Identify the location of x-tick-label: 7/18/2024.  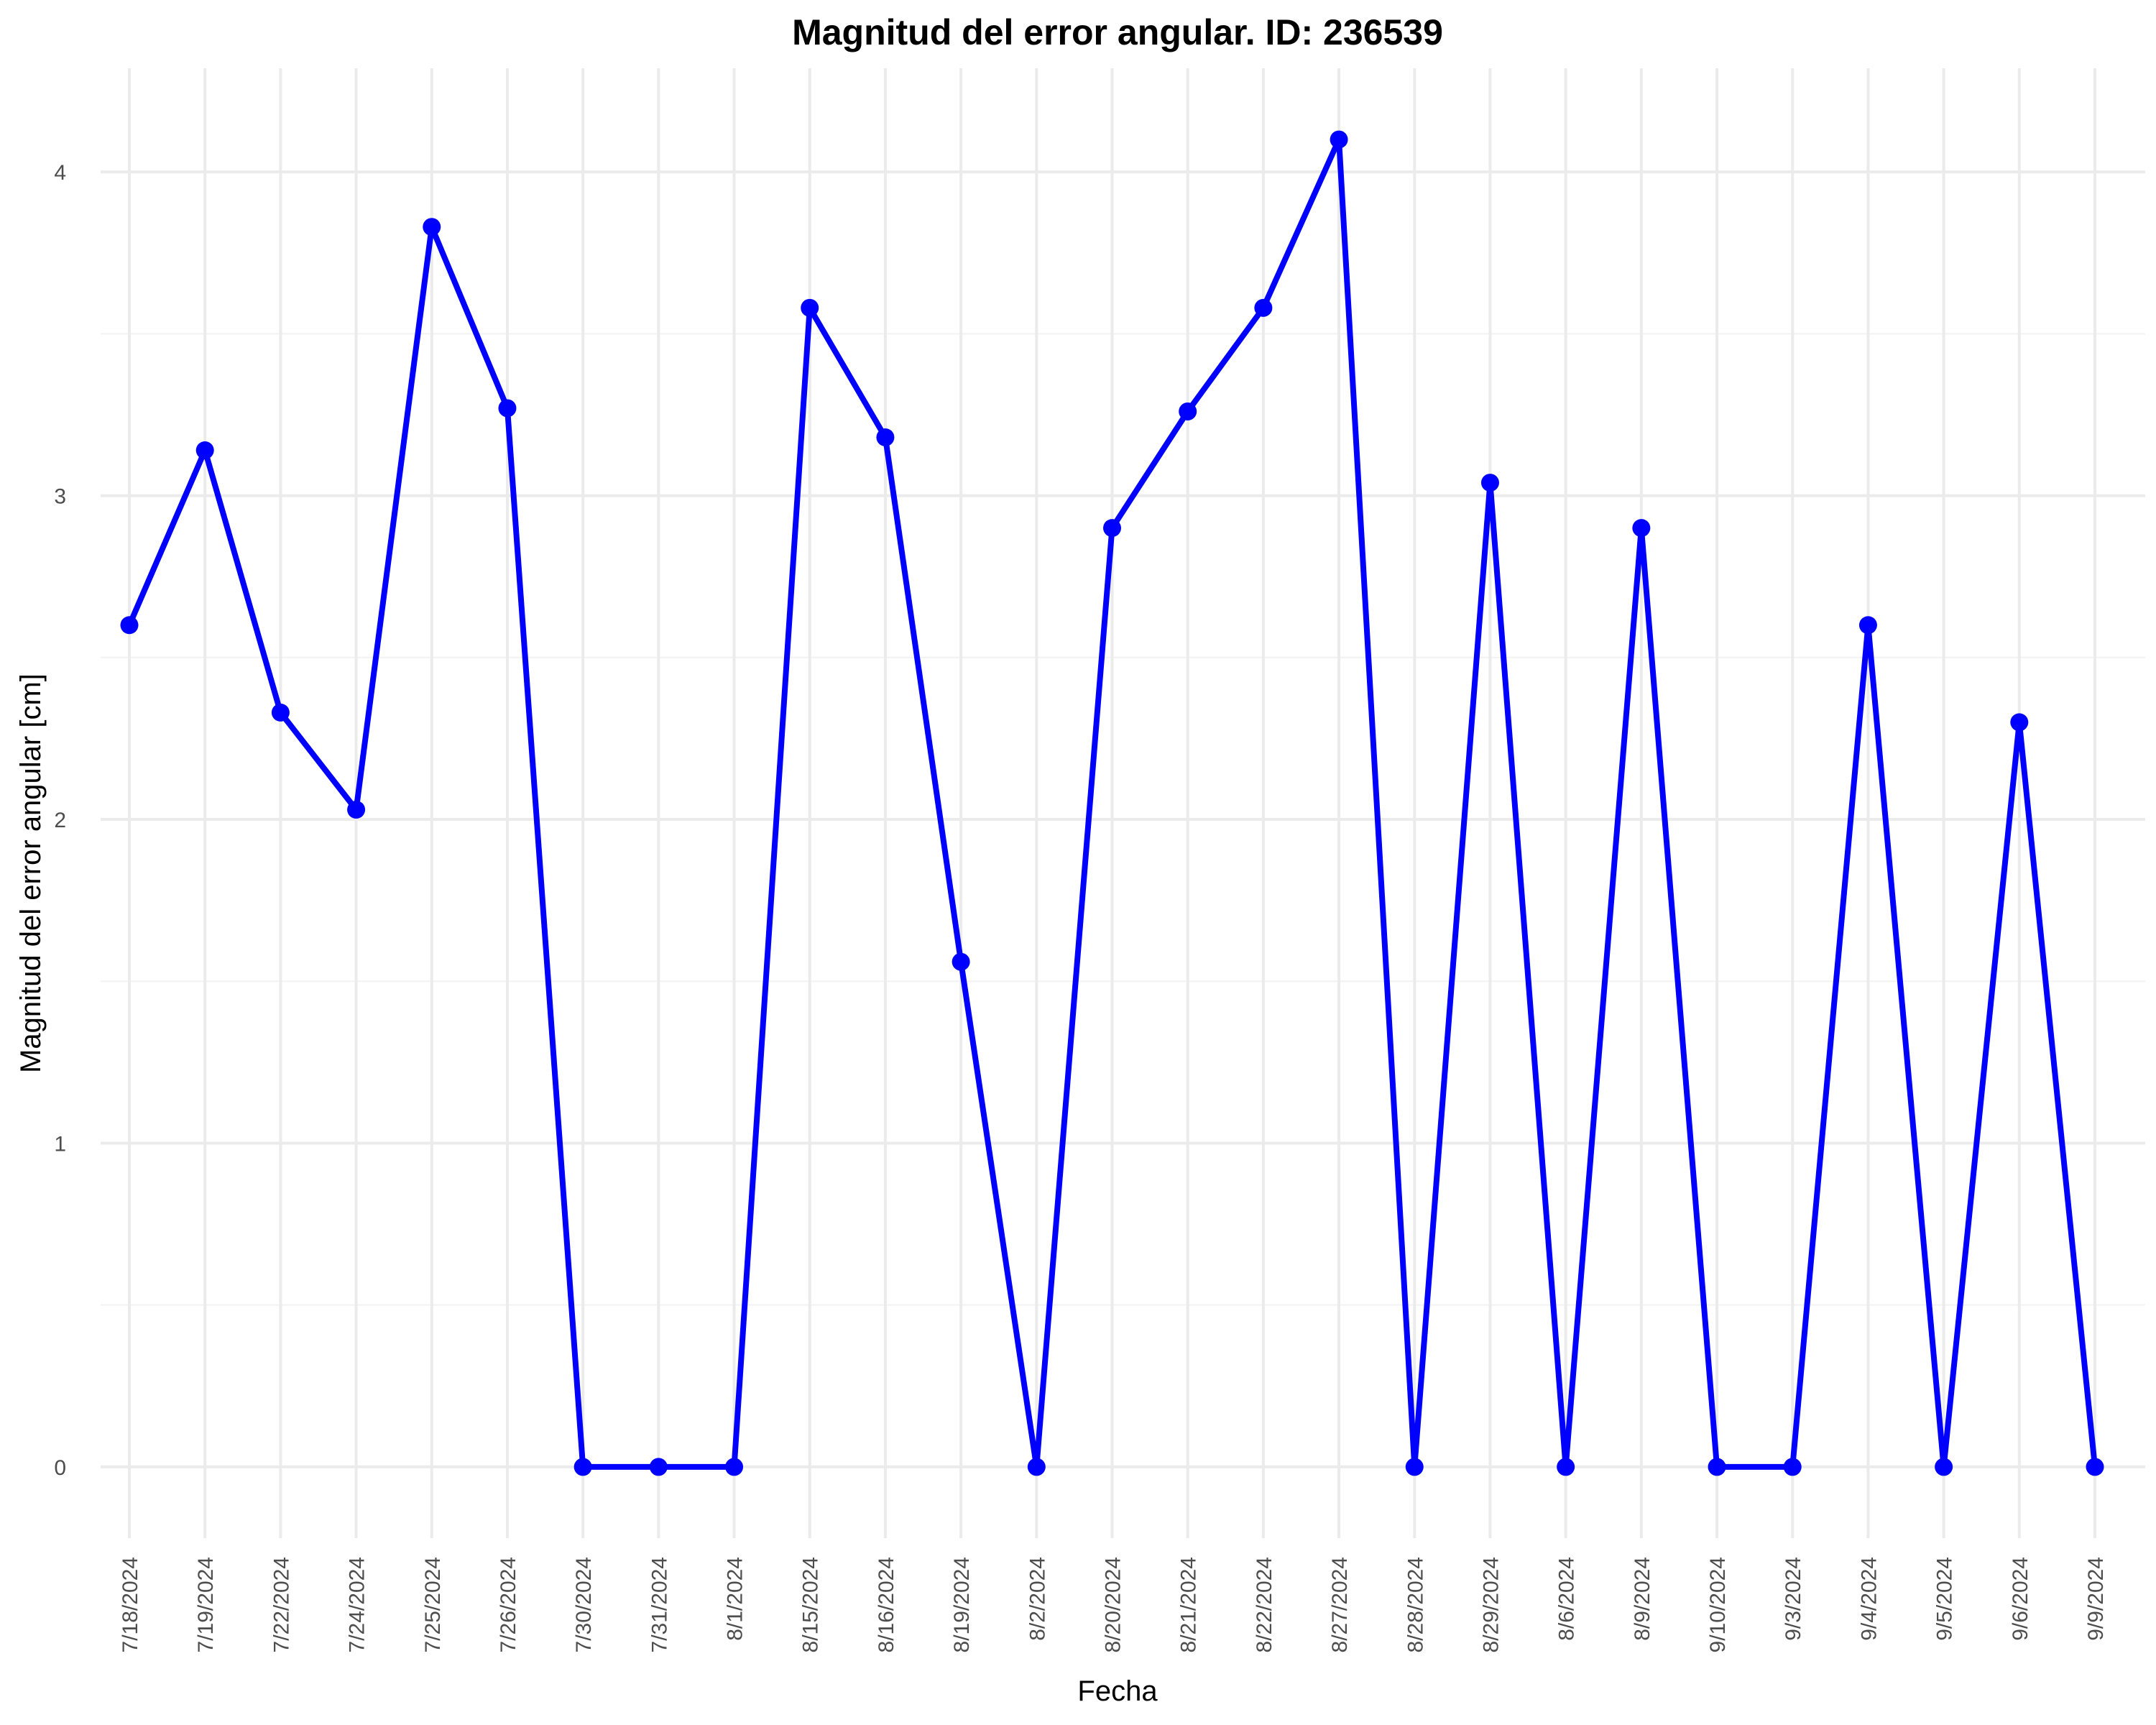
(130, 1604).